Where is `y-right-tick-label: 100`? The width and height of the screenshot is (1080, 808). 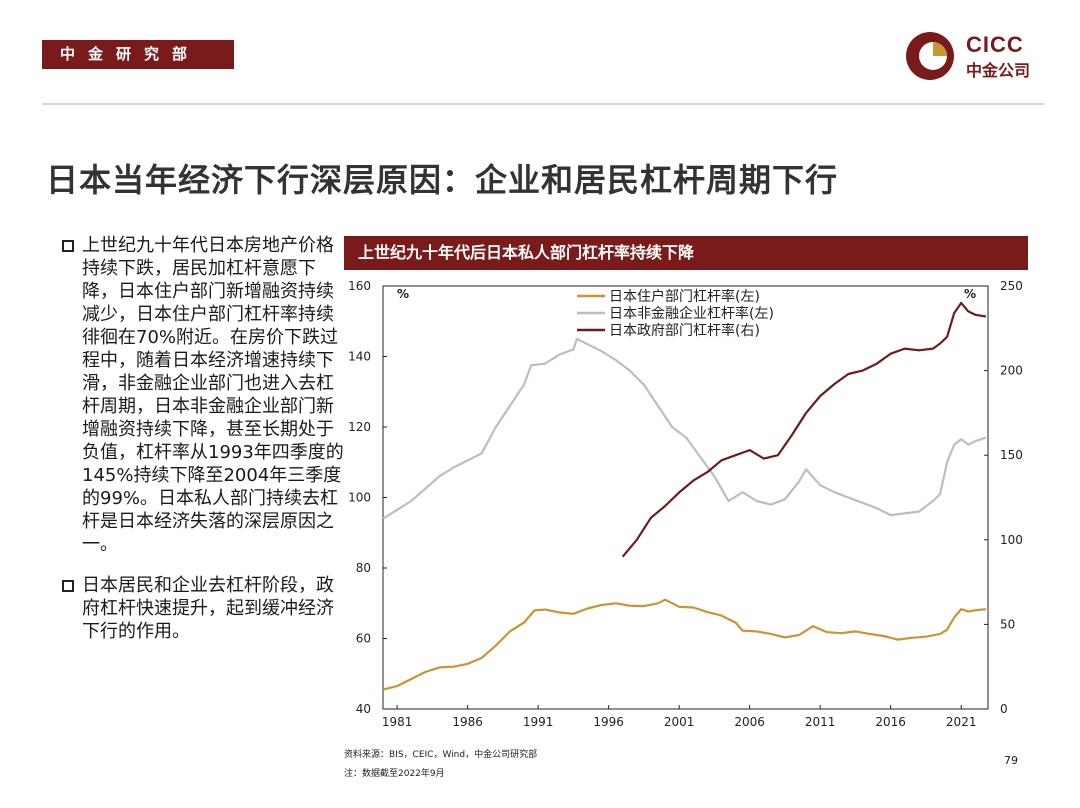
y-right-tick-label: 100 is located at coordinates (1011, 540).